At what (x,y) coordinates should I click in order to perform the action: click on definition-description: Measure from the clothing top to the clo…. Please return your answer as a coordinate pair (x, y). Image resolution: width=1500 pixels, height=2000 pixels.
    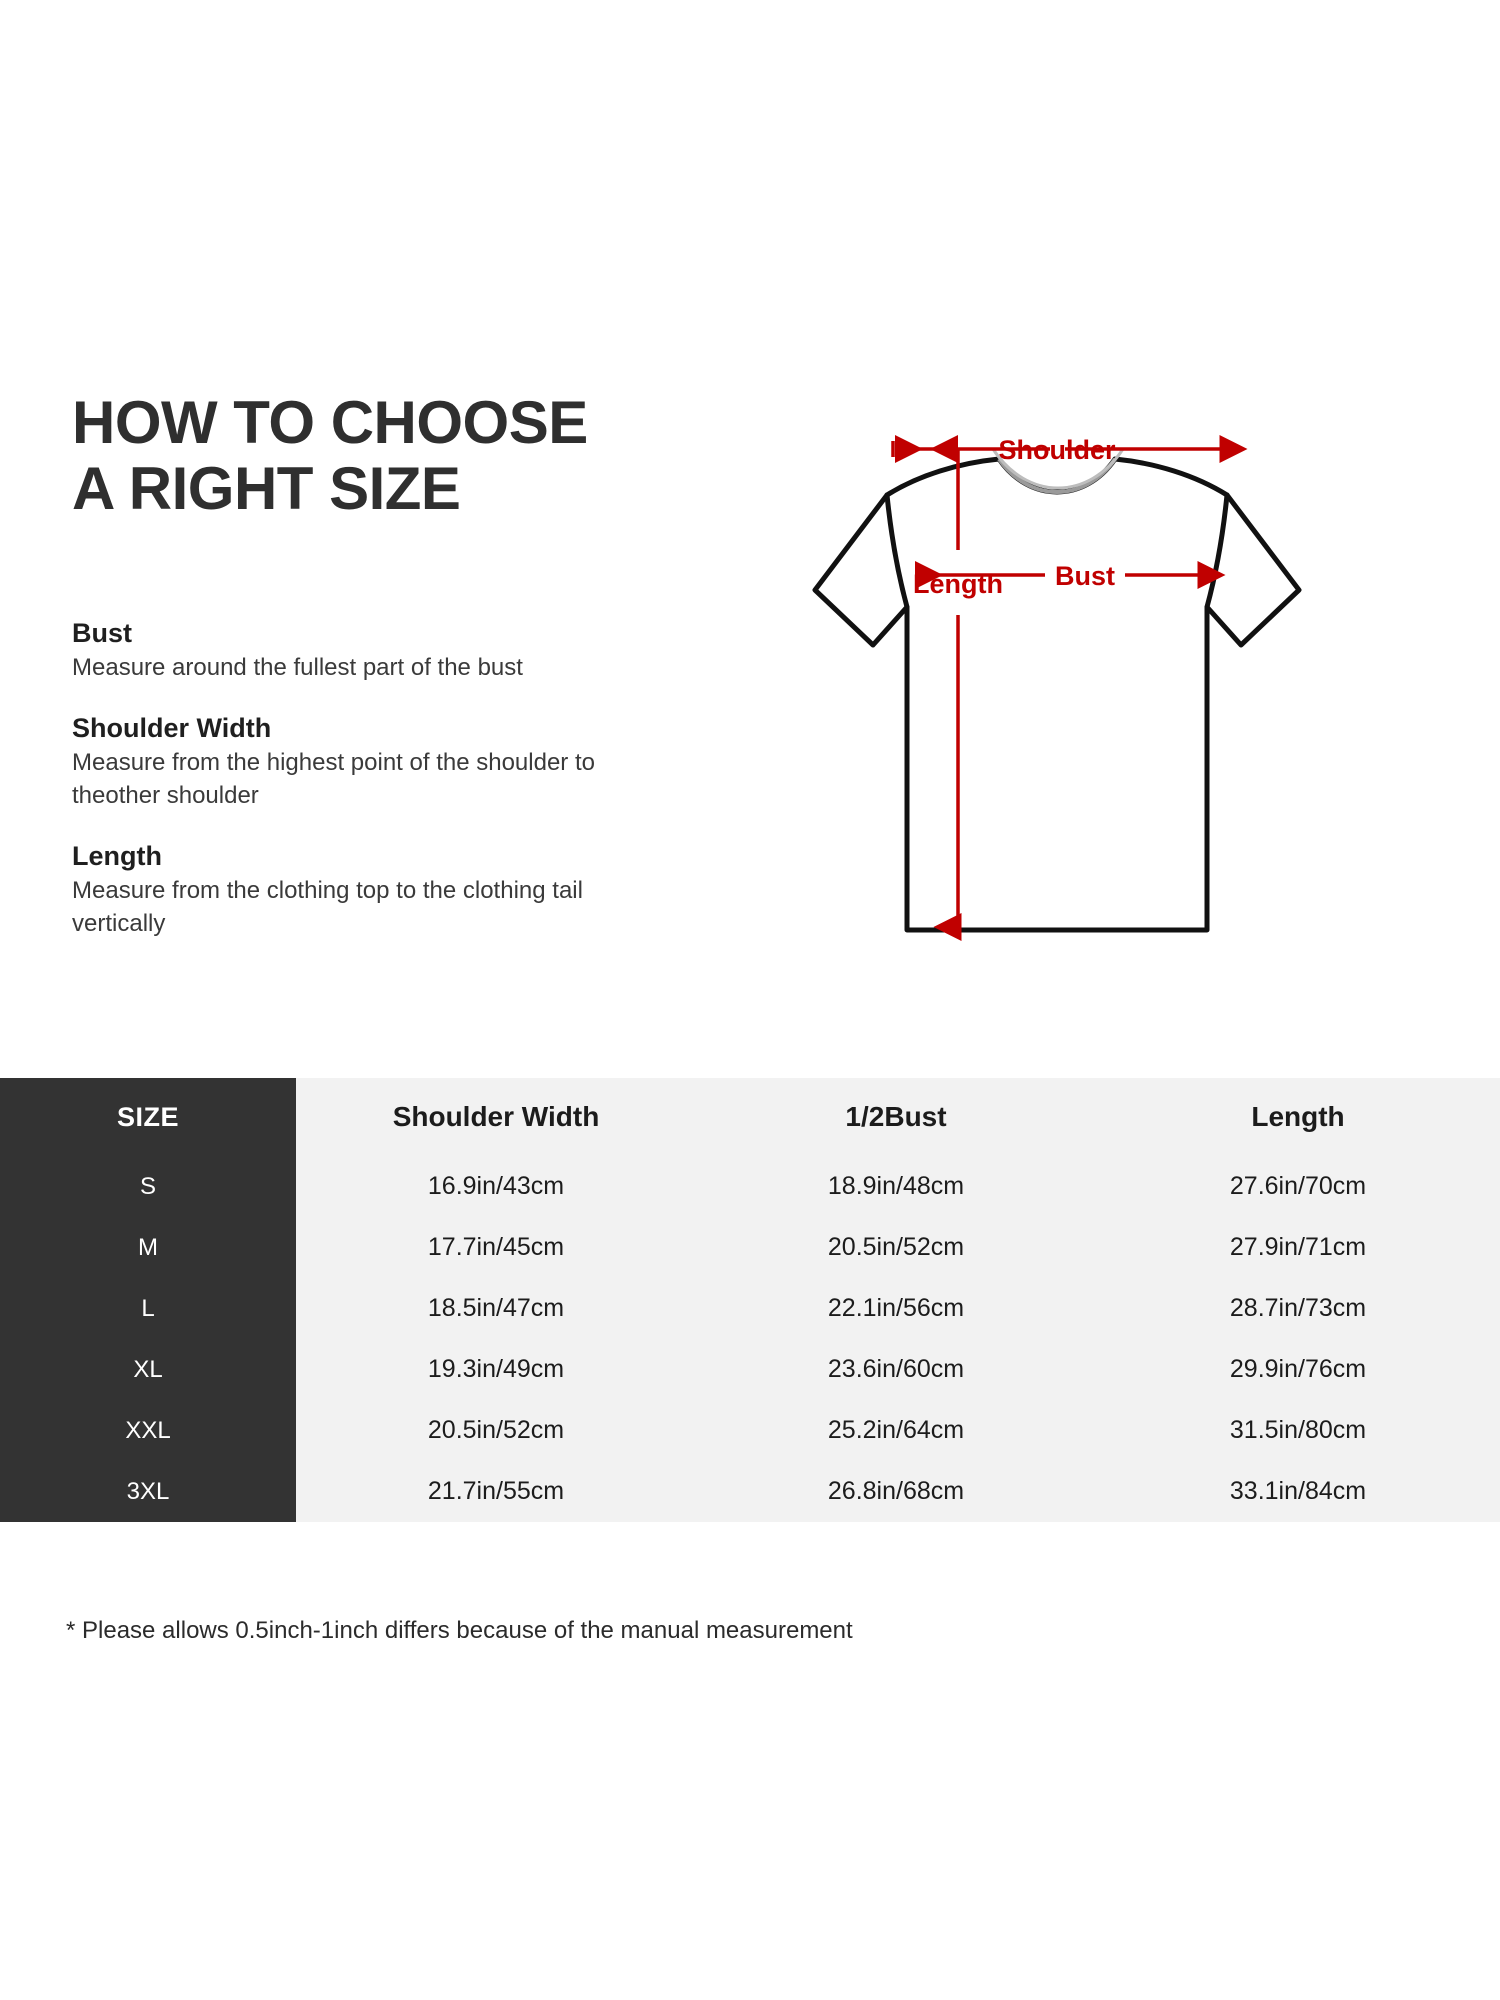
    Looking at the image, I should click on (327, 907).